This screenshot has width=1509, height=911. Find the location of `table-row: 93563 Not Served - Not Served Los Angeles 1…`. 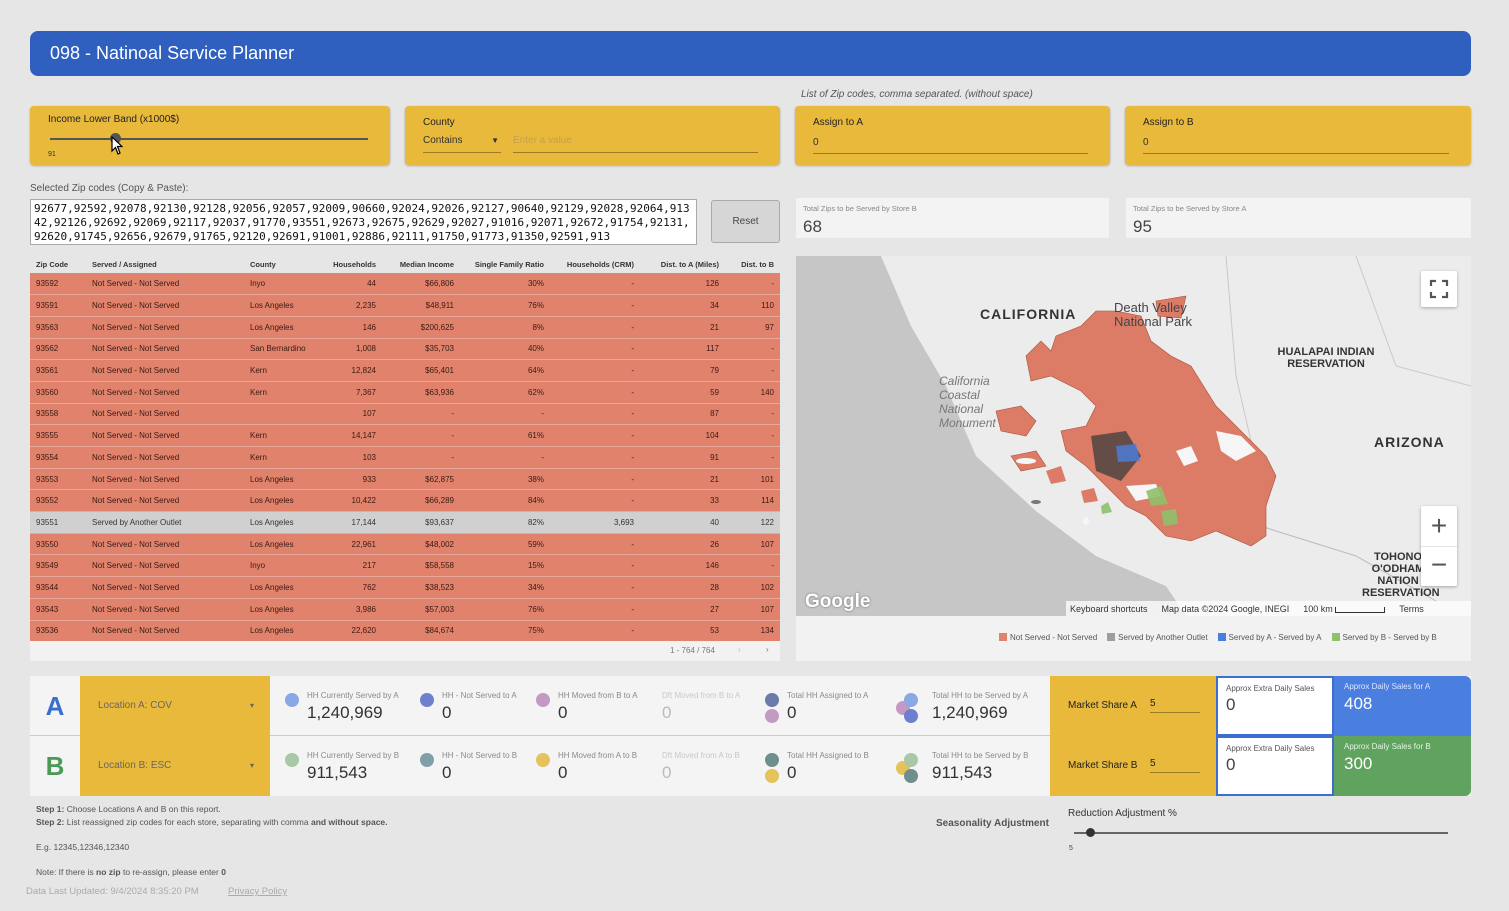

table-row: 93563 Not Served - Not Served Los Angeles 1… is located at coordinates (405, 327).